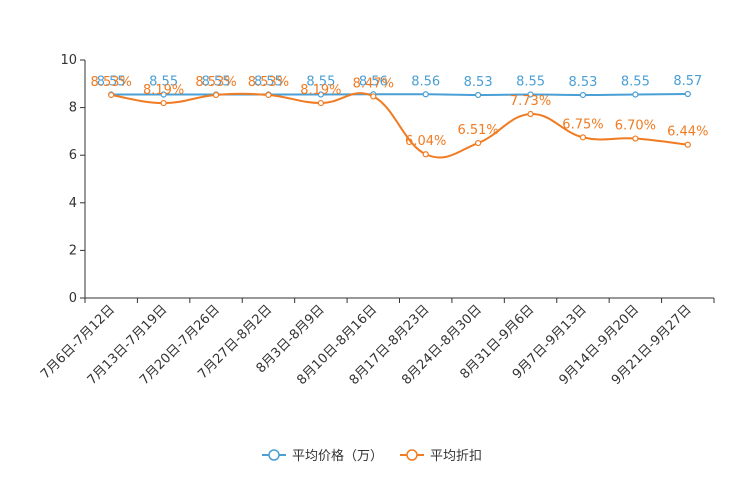 This screenshot has height=496, width=744. I want to click on legend-label: 平均折扣, so click(456, 456).